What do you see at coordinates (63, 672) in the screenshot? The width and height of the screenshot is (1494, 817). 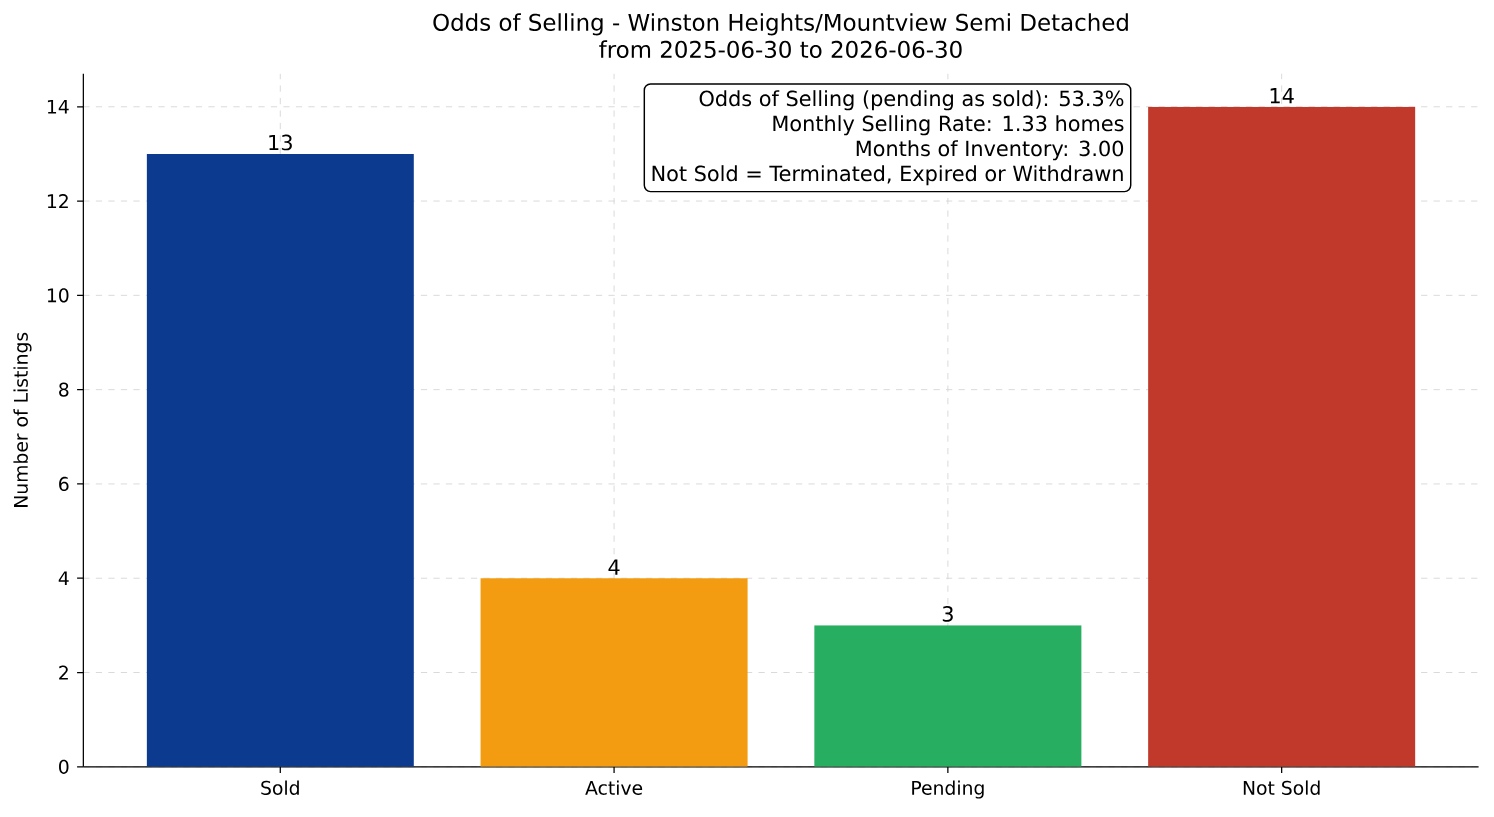 I see `y-tick-label: 2` at bounding box center [63, 672].